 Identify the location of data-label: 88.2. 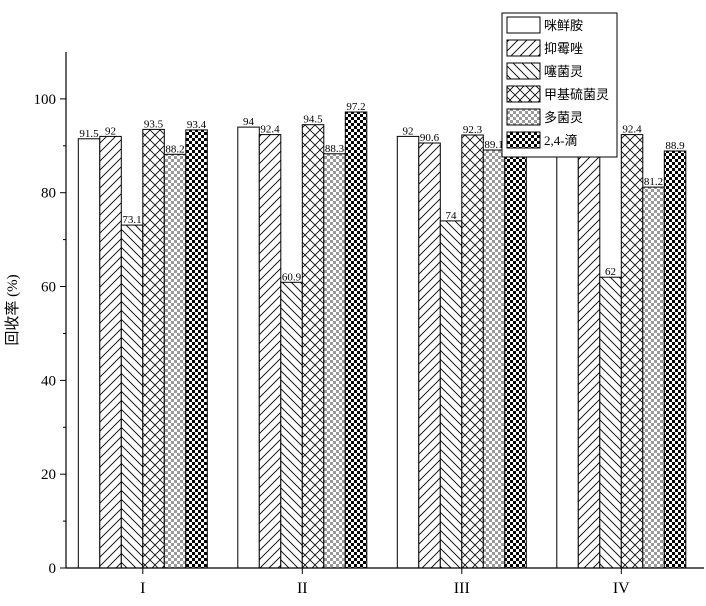
(174, 149).